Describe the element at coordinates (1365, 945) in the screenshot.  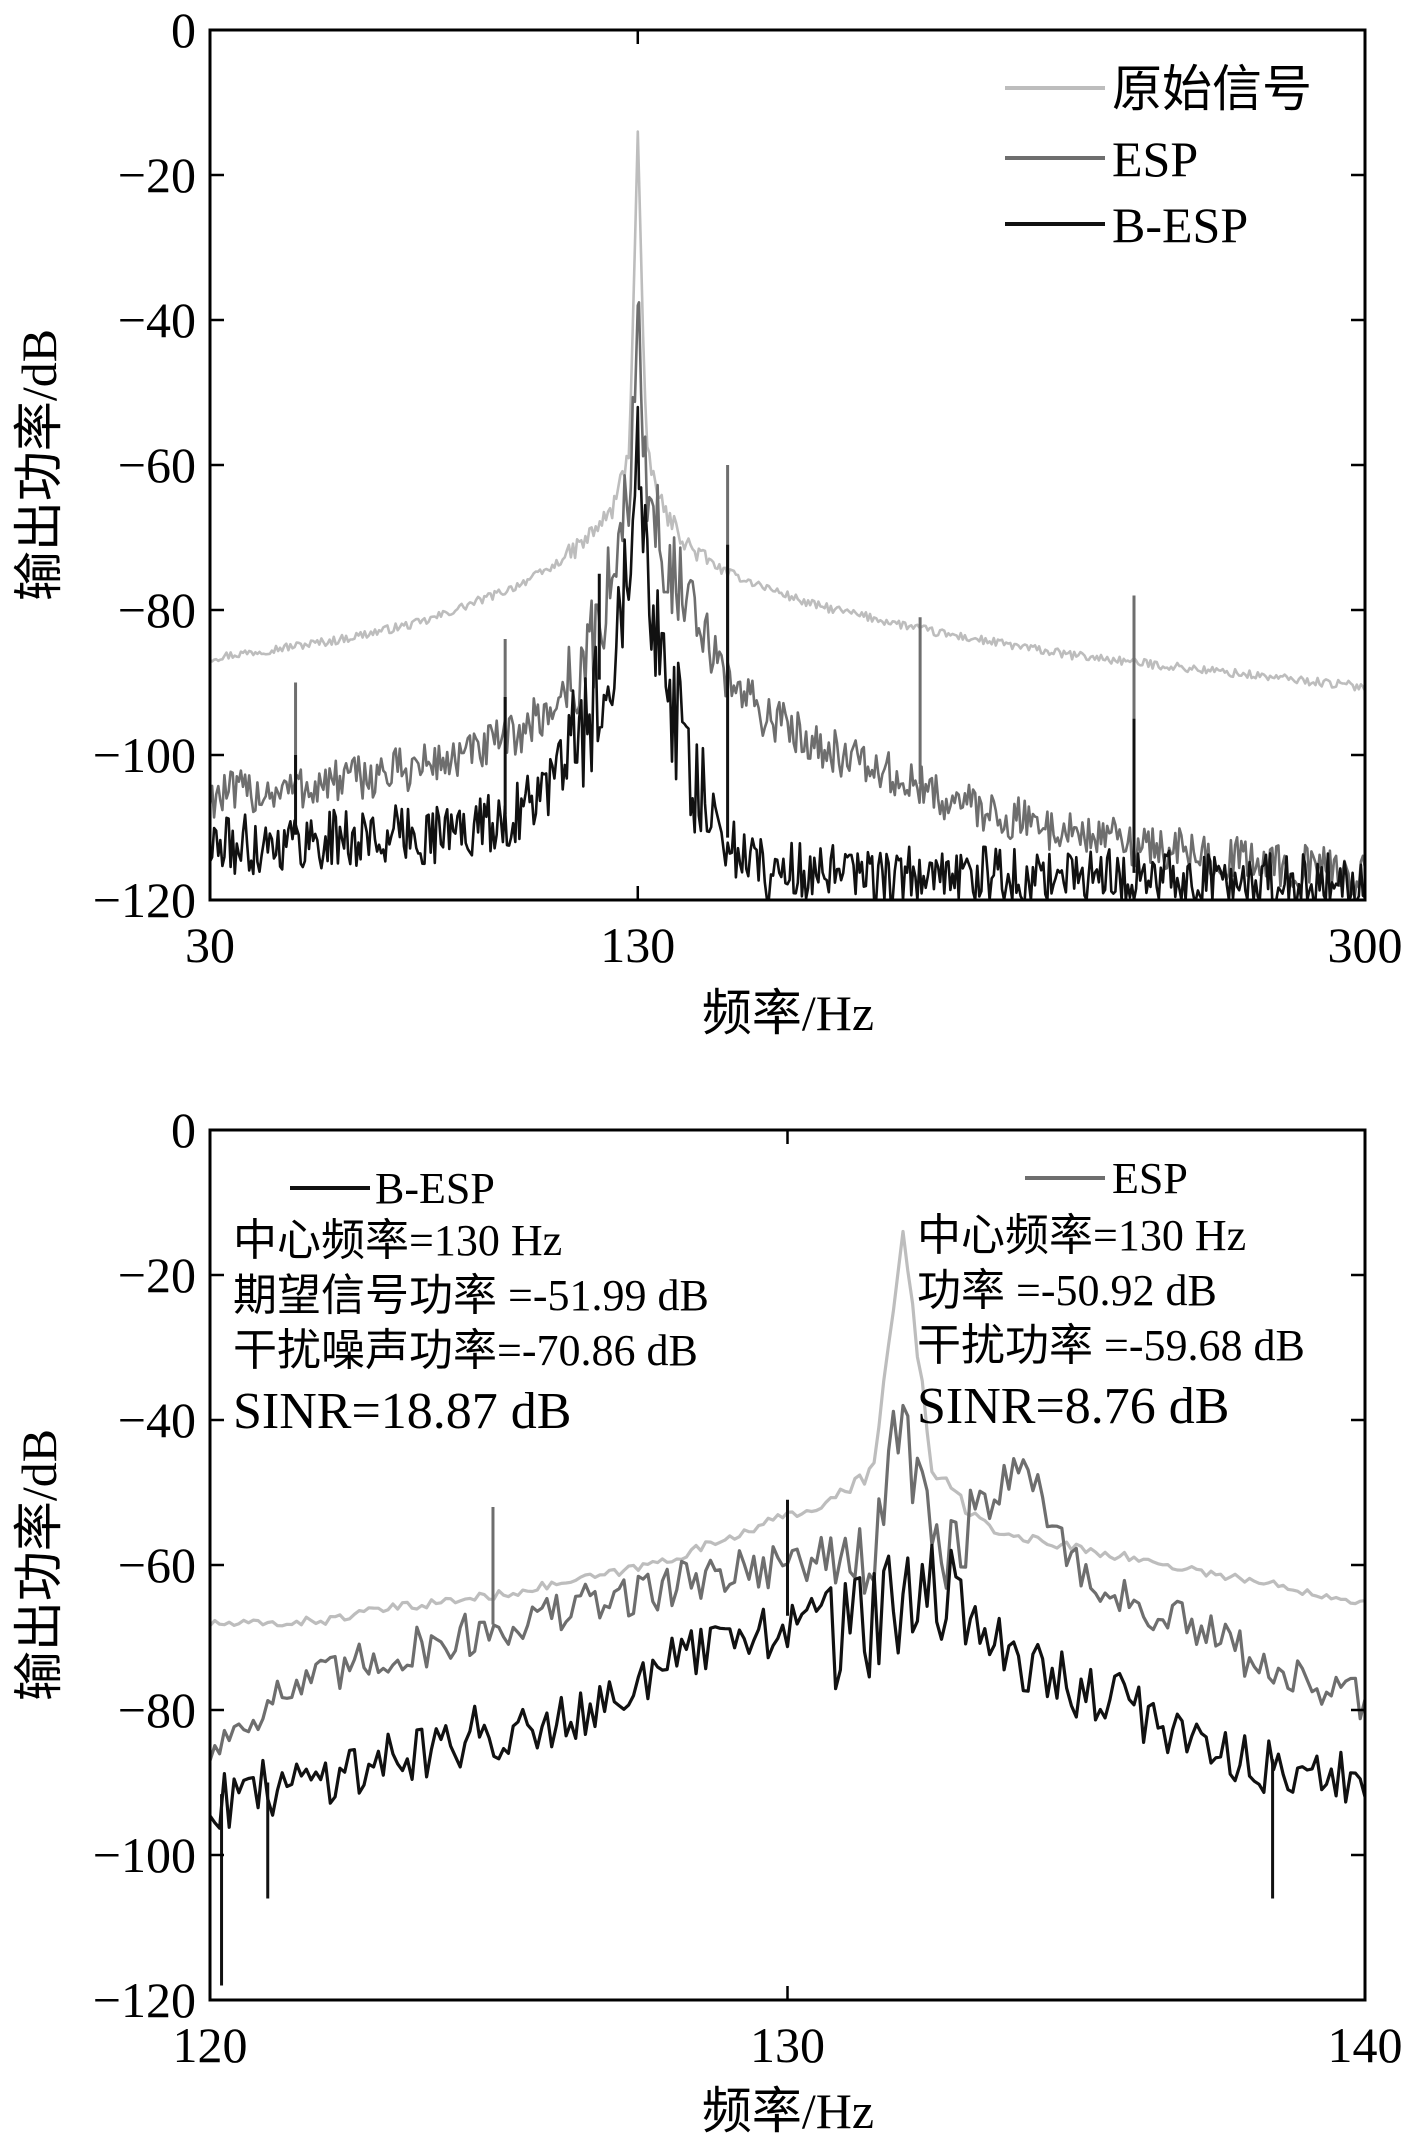
I see `x-tick-label: 300` at that location.